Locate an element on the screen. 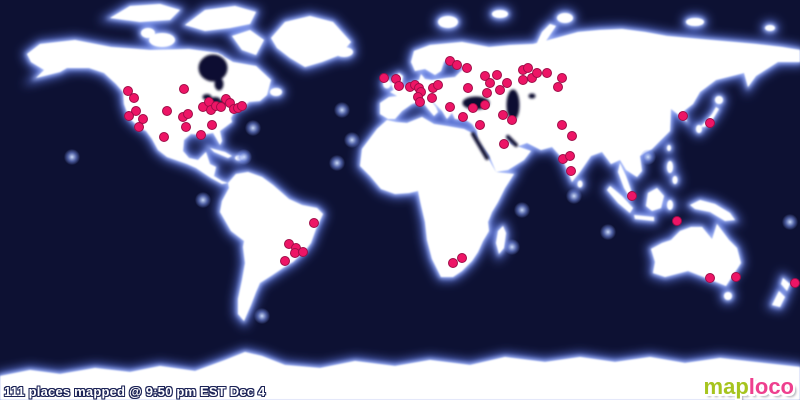 This screenshot has width=800, height=400. caption: 111 places mapped @ 9:50 pm EST Dec 4 is located at coordinates (135, 391).